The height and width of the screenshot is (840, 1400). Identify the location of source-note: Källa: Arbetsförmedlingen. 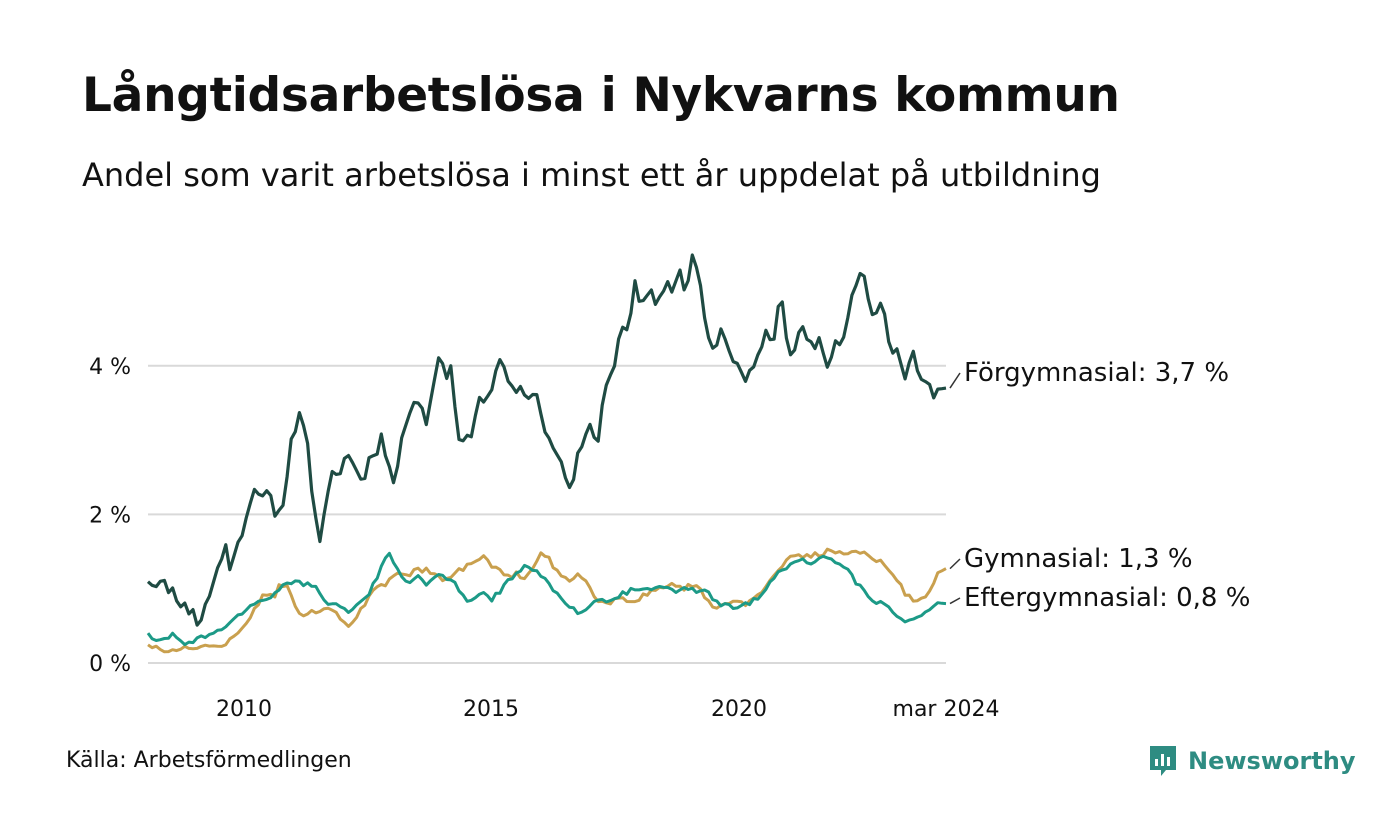
(209, 760).